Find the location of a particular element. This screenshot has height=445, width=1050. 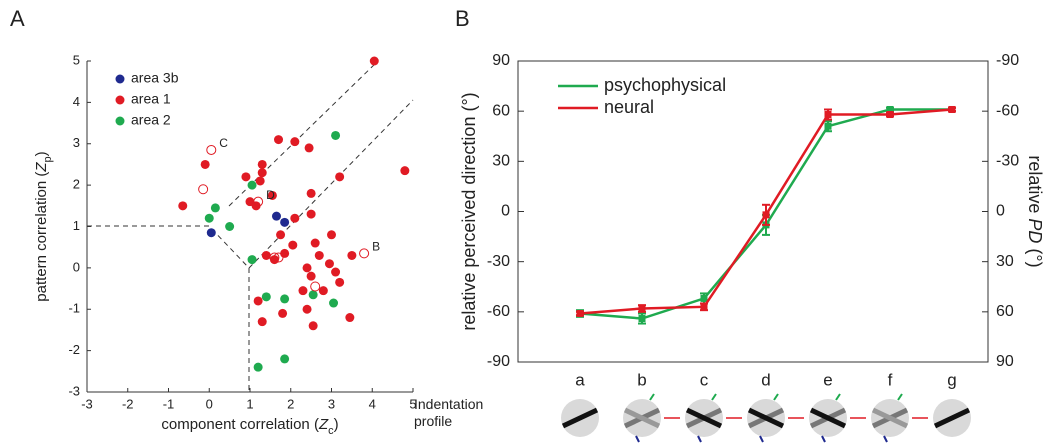

axis-label-part: pattern correlation ( is located at coordinates (41, 237).